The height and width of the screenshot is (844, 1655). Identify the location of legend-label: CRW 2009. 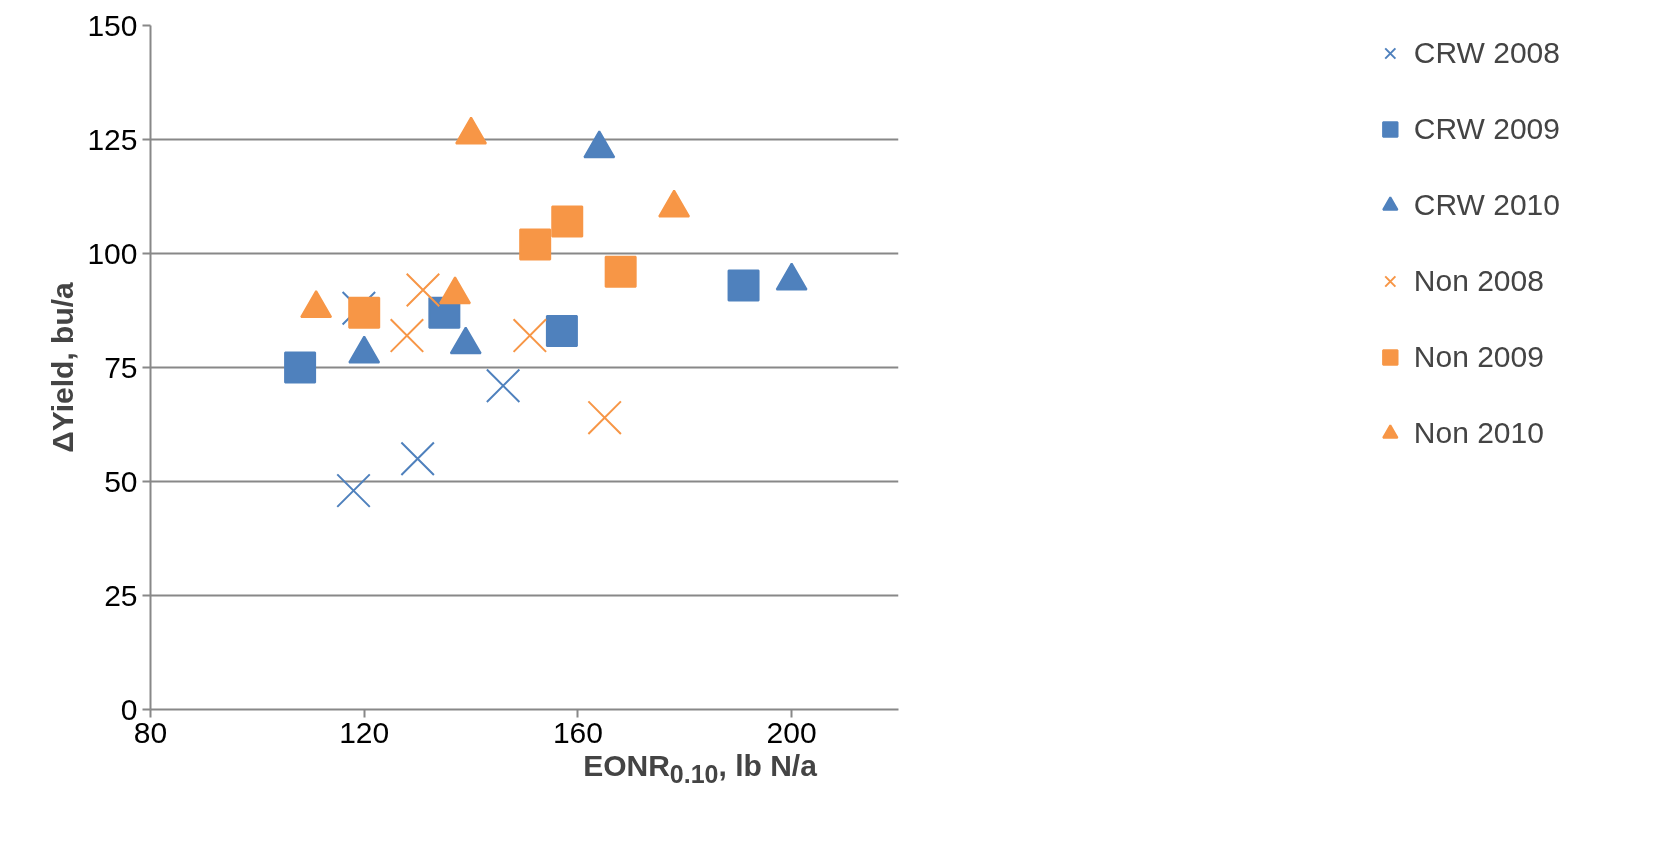
(1486, 129).